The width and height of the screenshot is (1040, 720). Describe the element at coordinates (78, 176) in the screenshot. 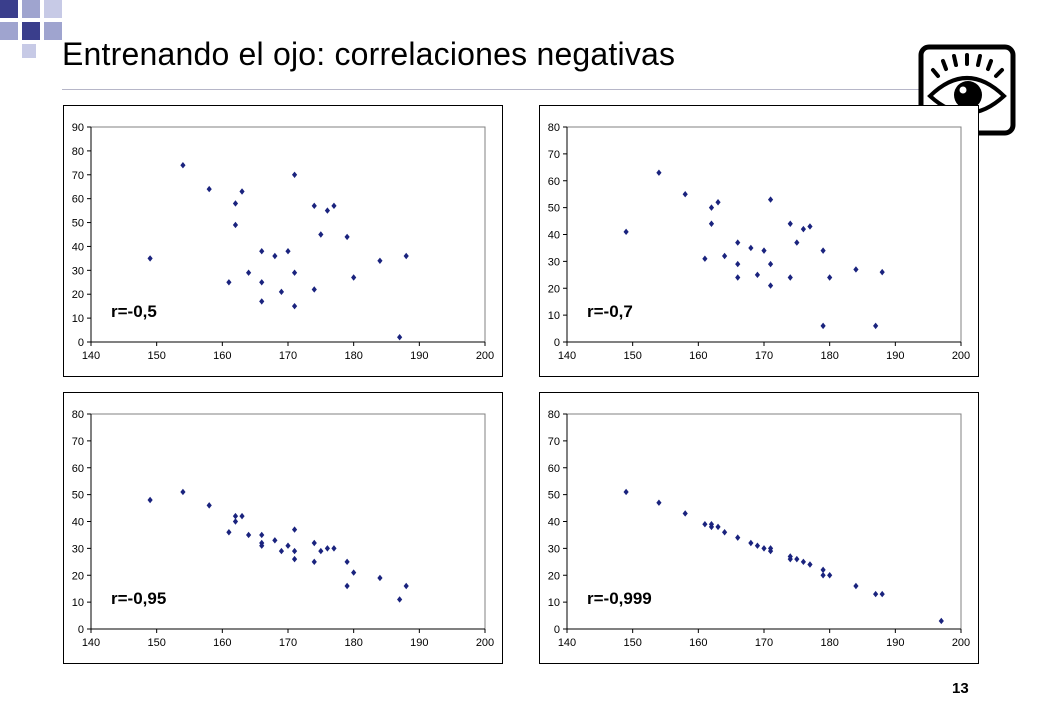

I see `y-tick-label: 70` at that location.